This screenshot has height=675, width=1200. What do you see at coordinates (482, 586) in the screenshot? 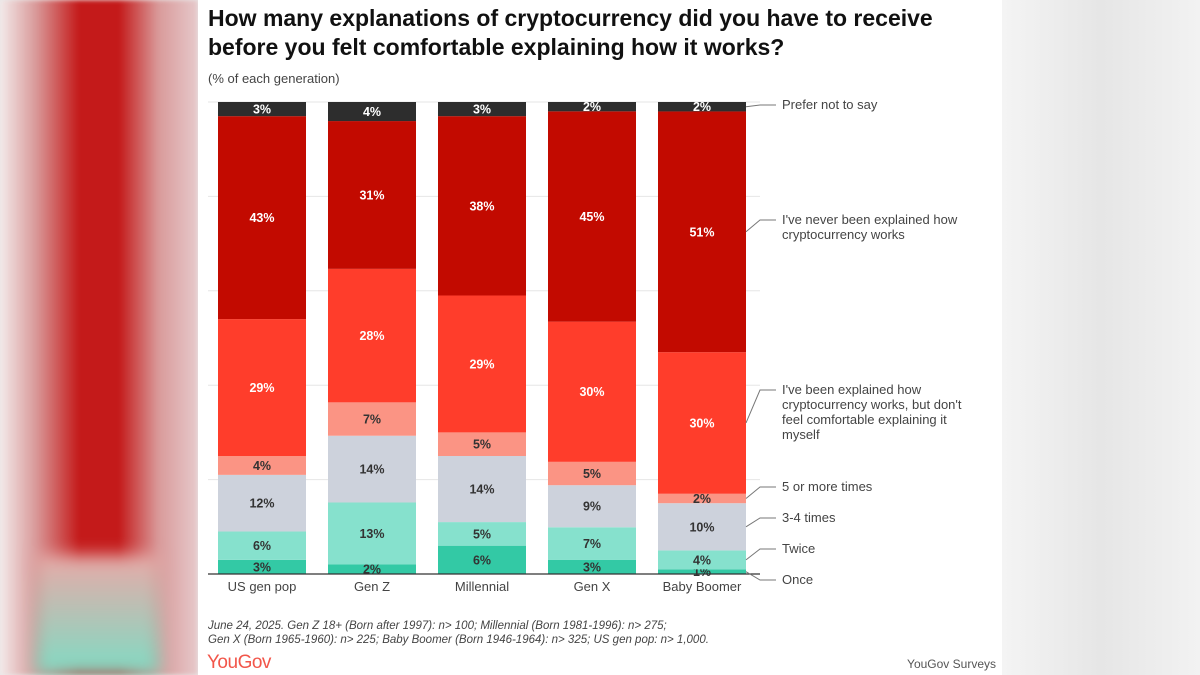
I see `x-tick-label: Millennial` at bounding box center [482, 586].